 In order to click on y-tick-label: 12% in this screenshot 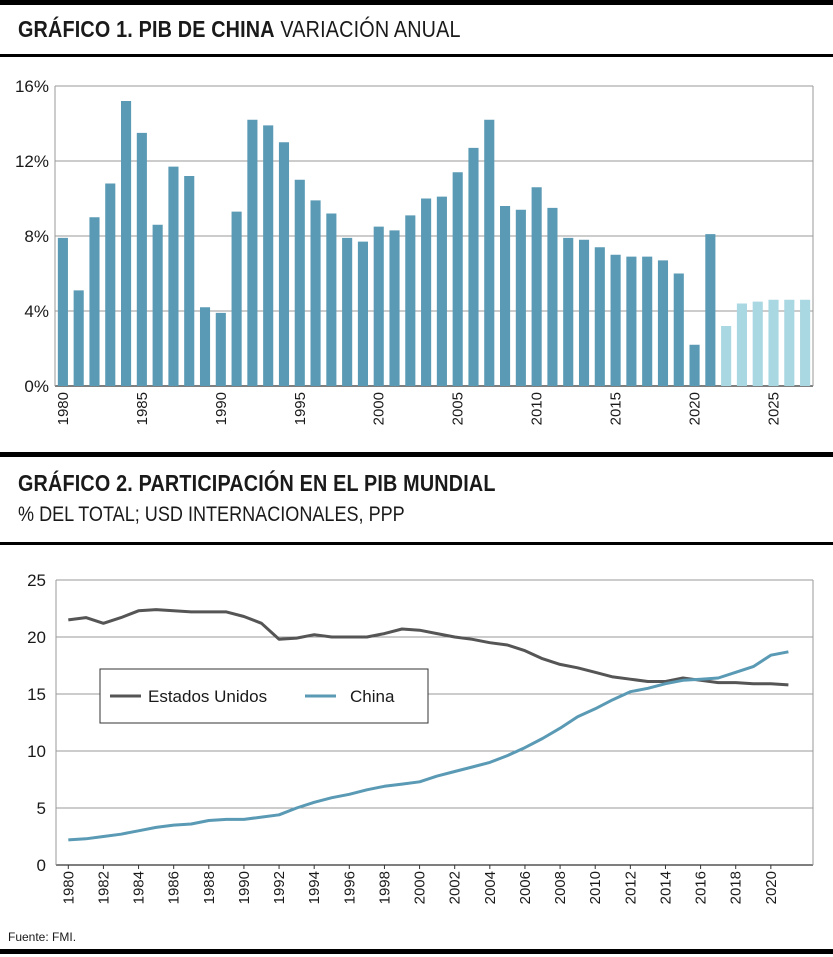, I will do `click(32, 161)`.